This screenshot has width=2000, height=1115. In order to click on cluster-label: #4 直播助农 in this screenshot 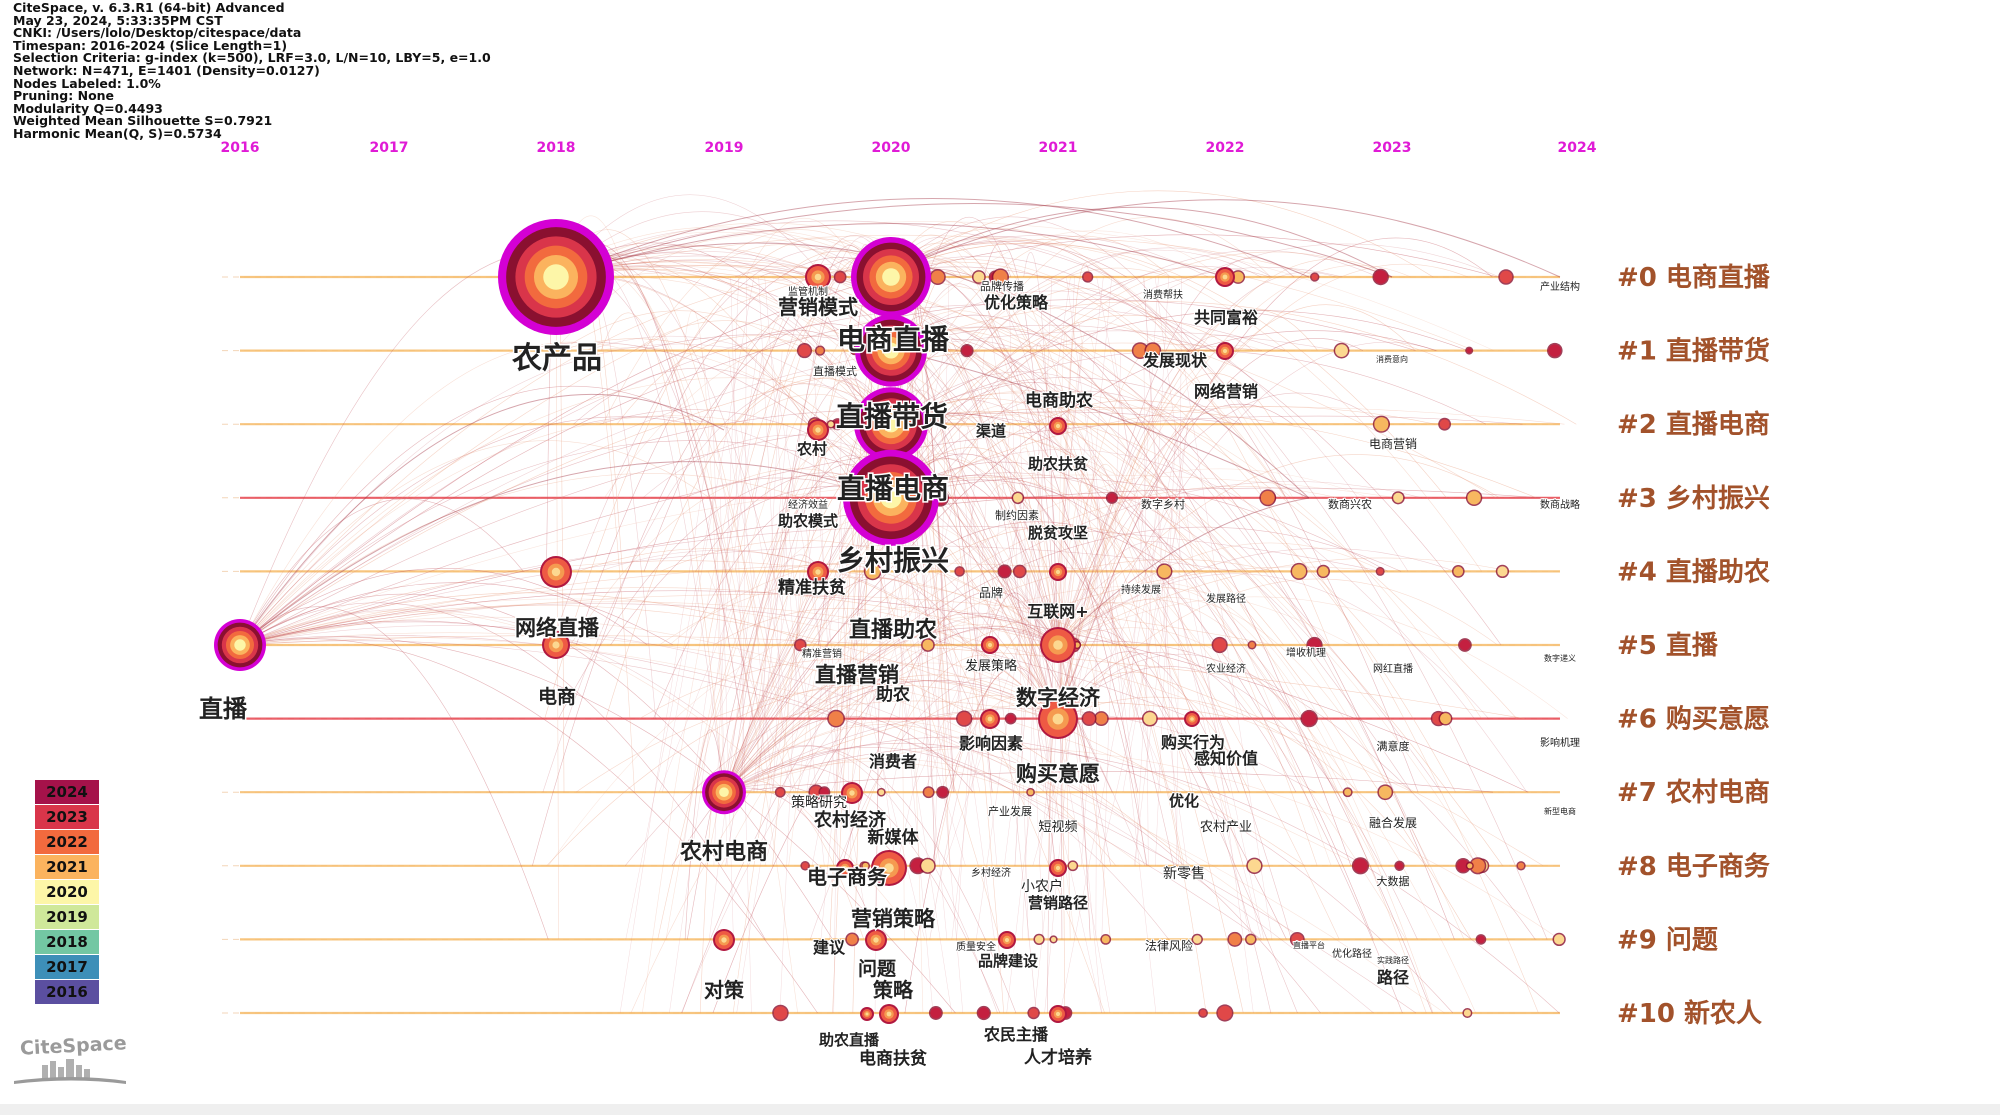, I will do `click(1693, 572)`.